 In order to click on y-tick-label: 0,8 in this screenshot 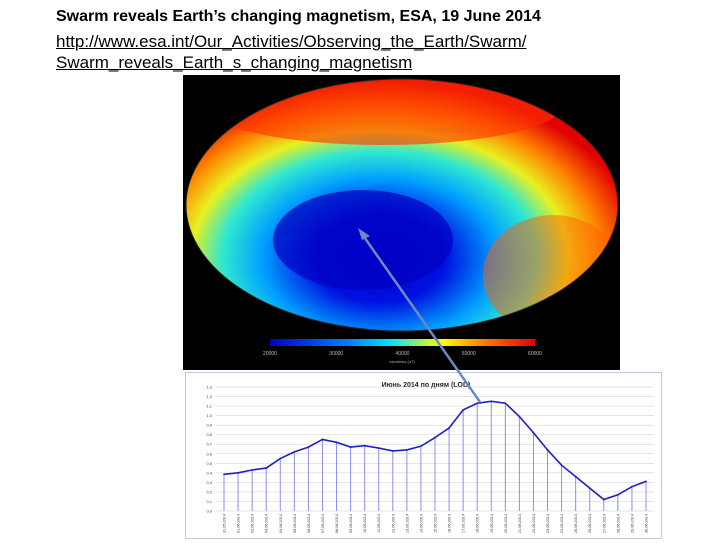, I will do `click(209, 434)`.